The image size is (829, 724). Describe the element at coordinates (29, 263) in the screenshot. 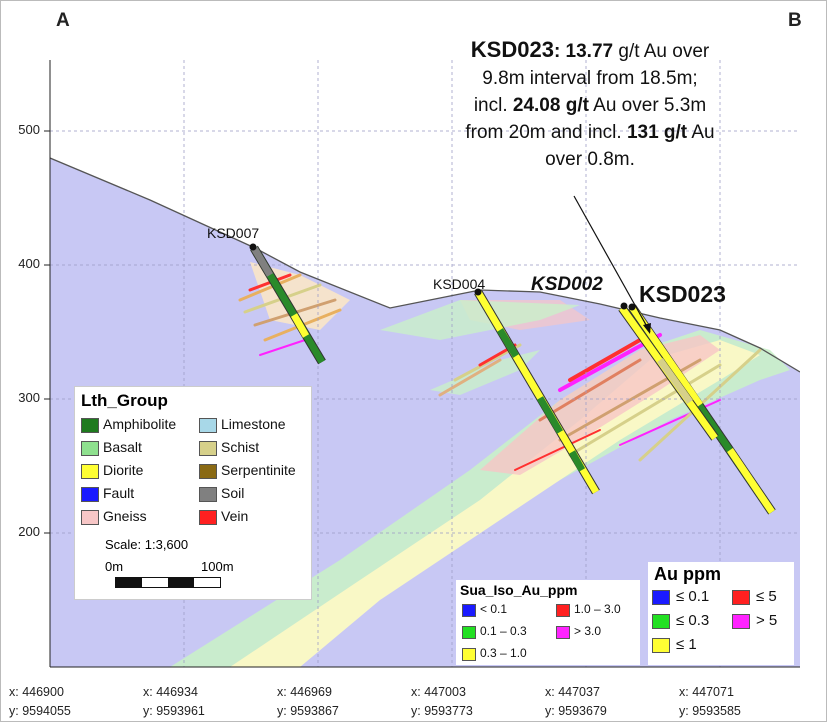

I see `y-tick-label: 400` at that location.